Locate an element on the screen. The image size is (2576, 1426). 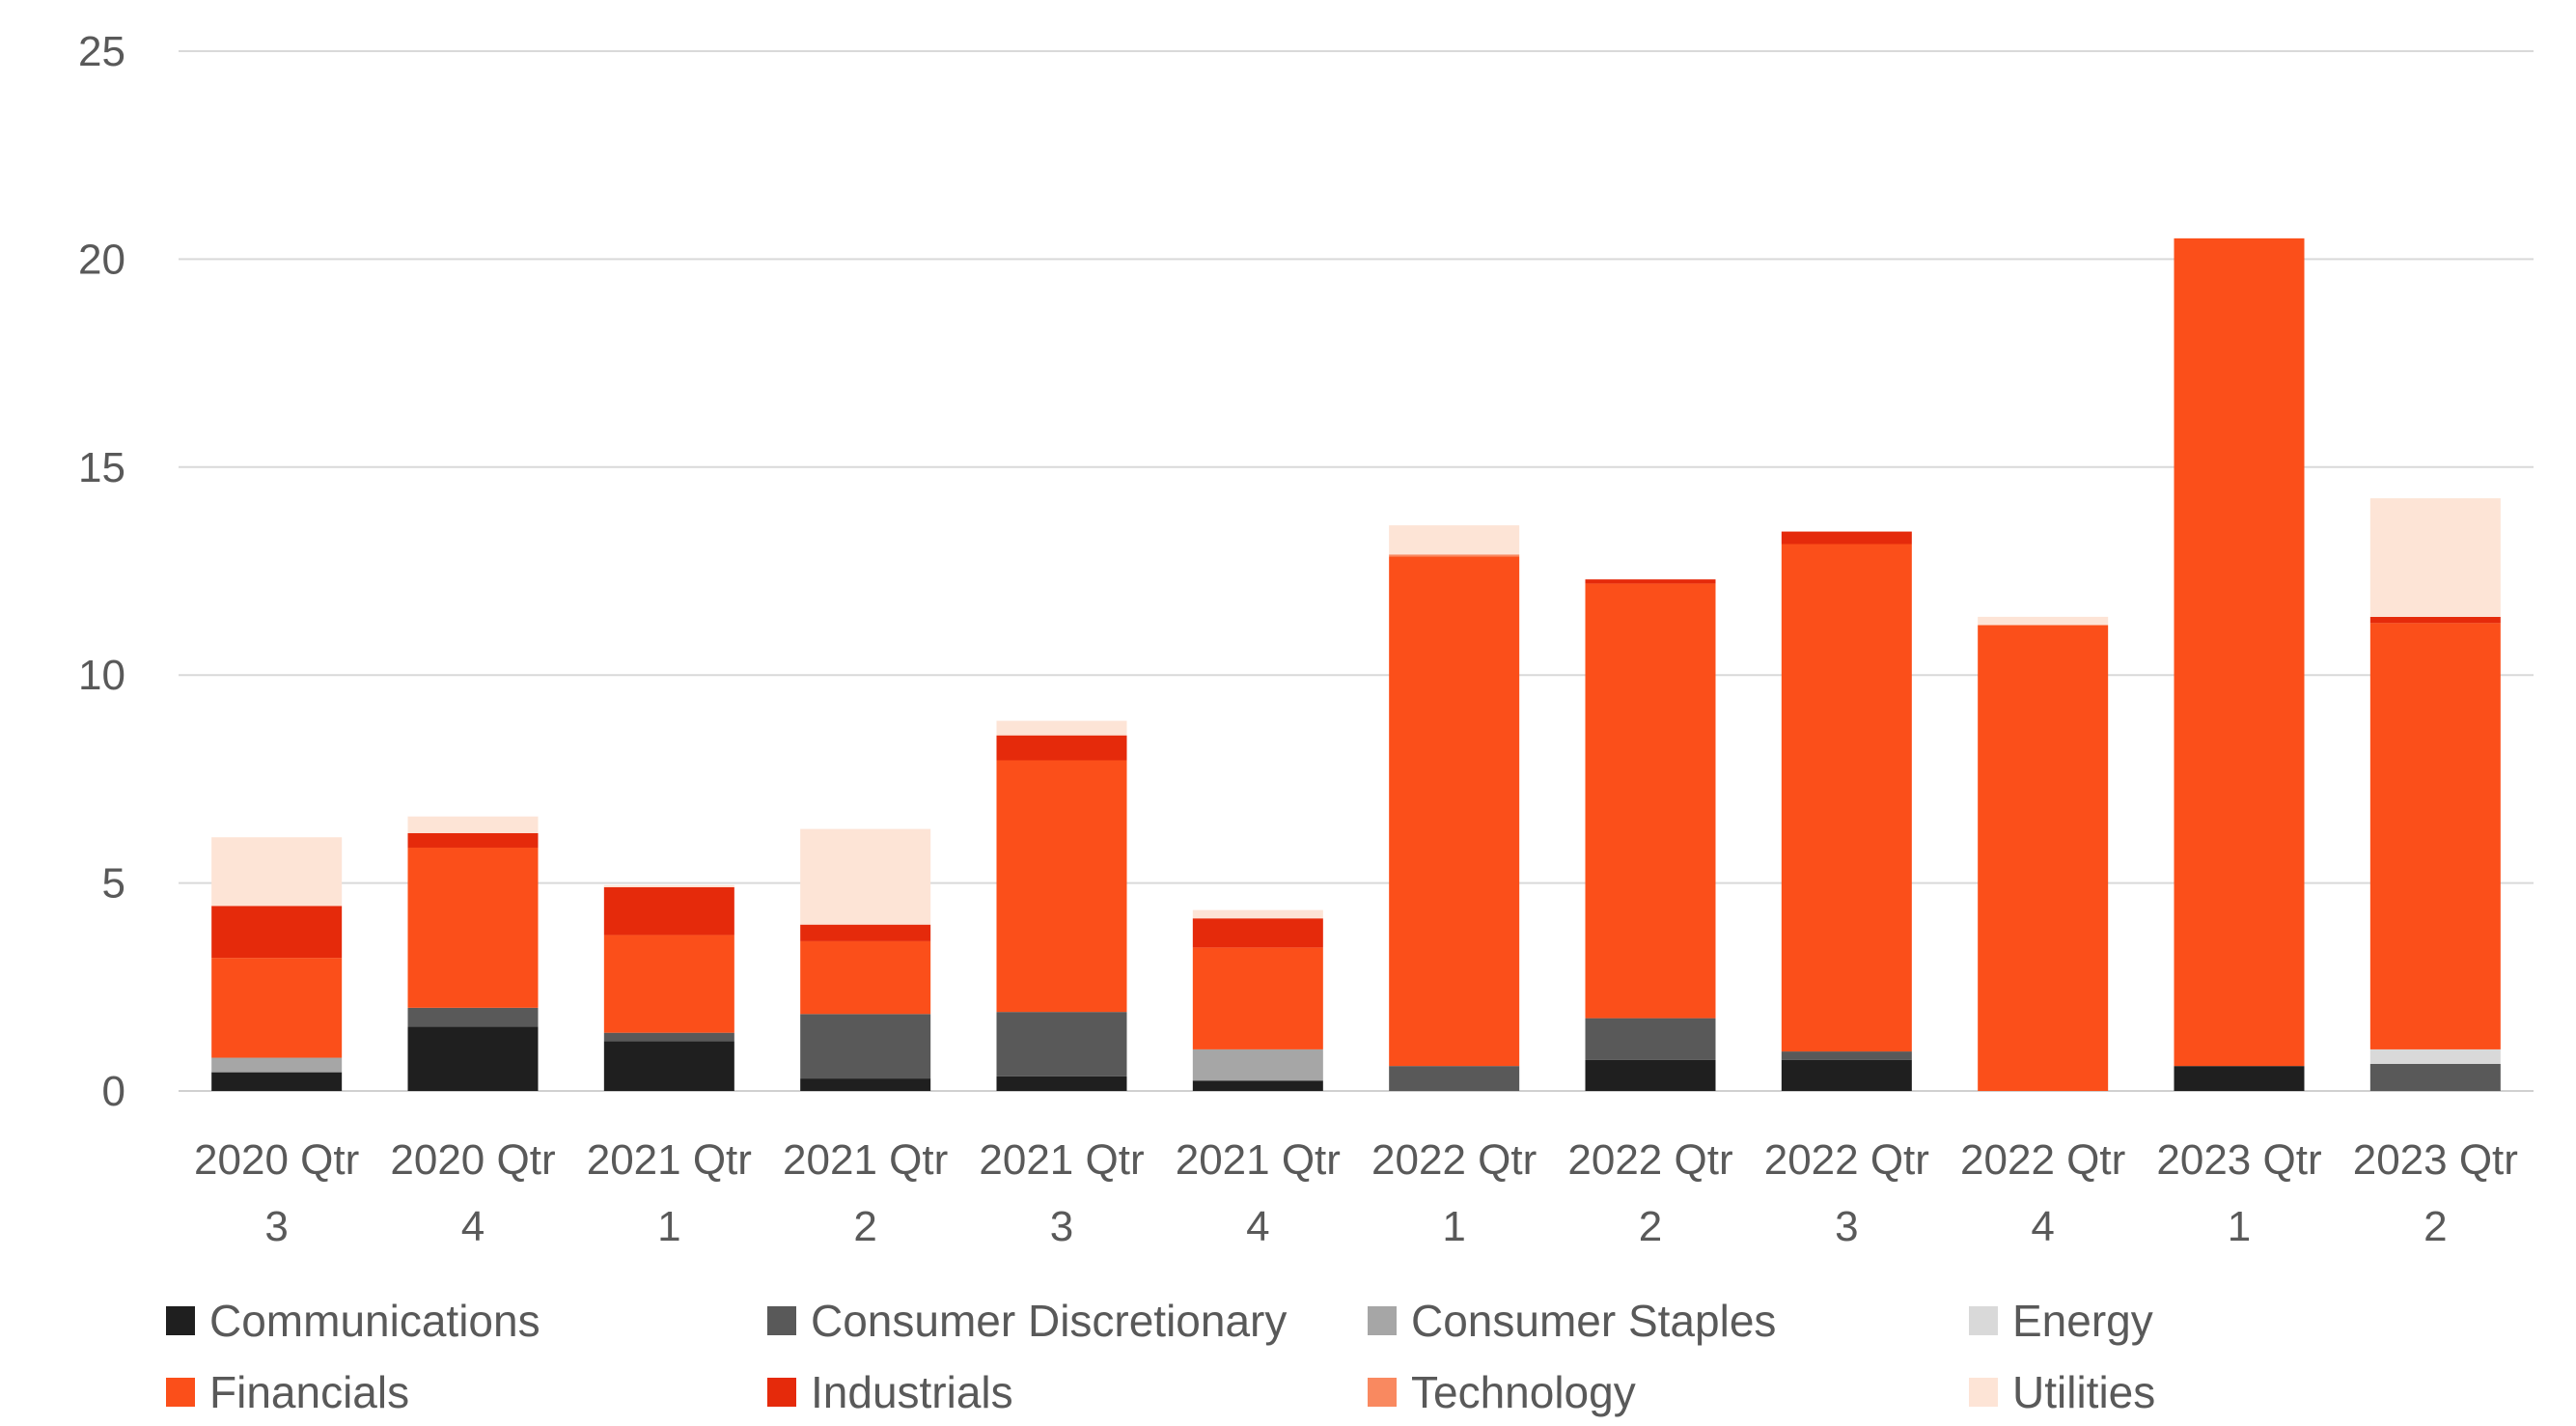
legend-label: Communications is located at coordinates (374, 1321).